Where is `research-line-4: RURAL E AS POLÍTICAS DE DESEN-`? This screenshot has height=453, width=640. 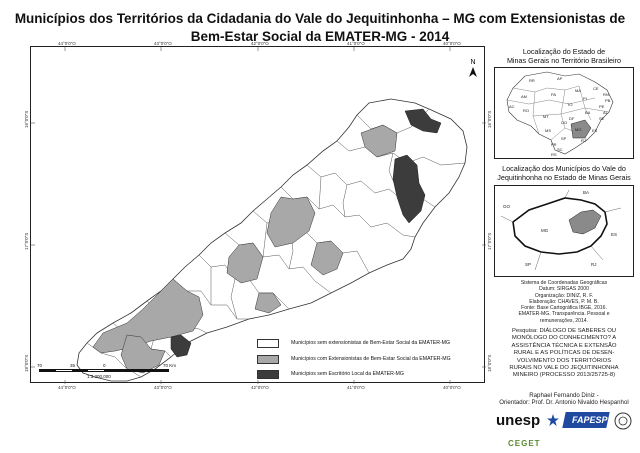 research-line-4: RURAL E AS POLÍTICAS DE DESEN- is located at coordinates (564, 353).